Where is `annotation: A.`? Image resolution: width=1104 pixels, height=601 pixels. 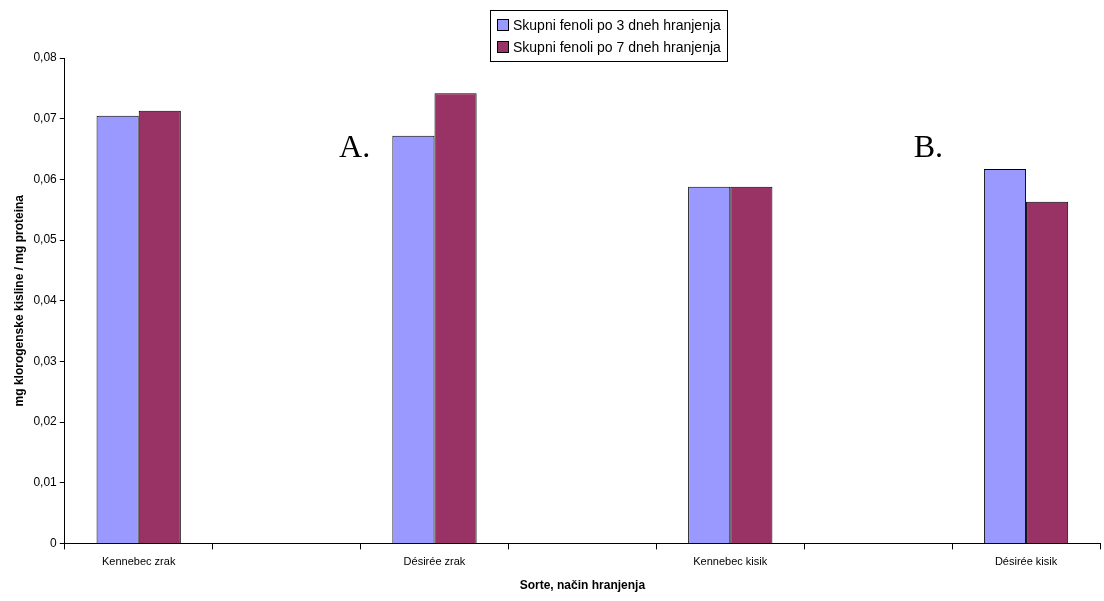 annotation: A. is located at coordinates (355, 146).